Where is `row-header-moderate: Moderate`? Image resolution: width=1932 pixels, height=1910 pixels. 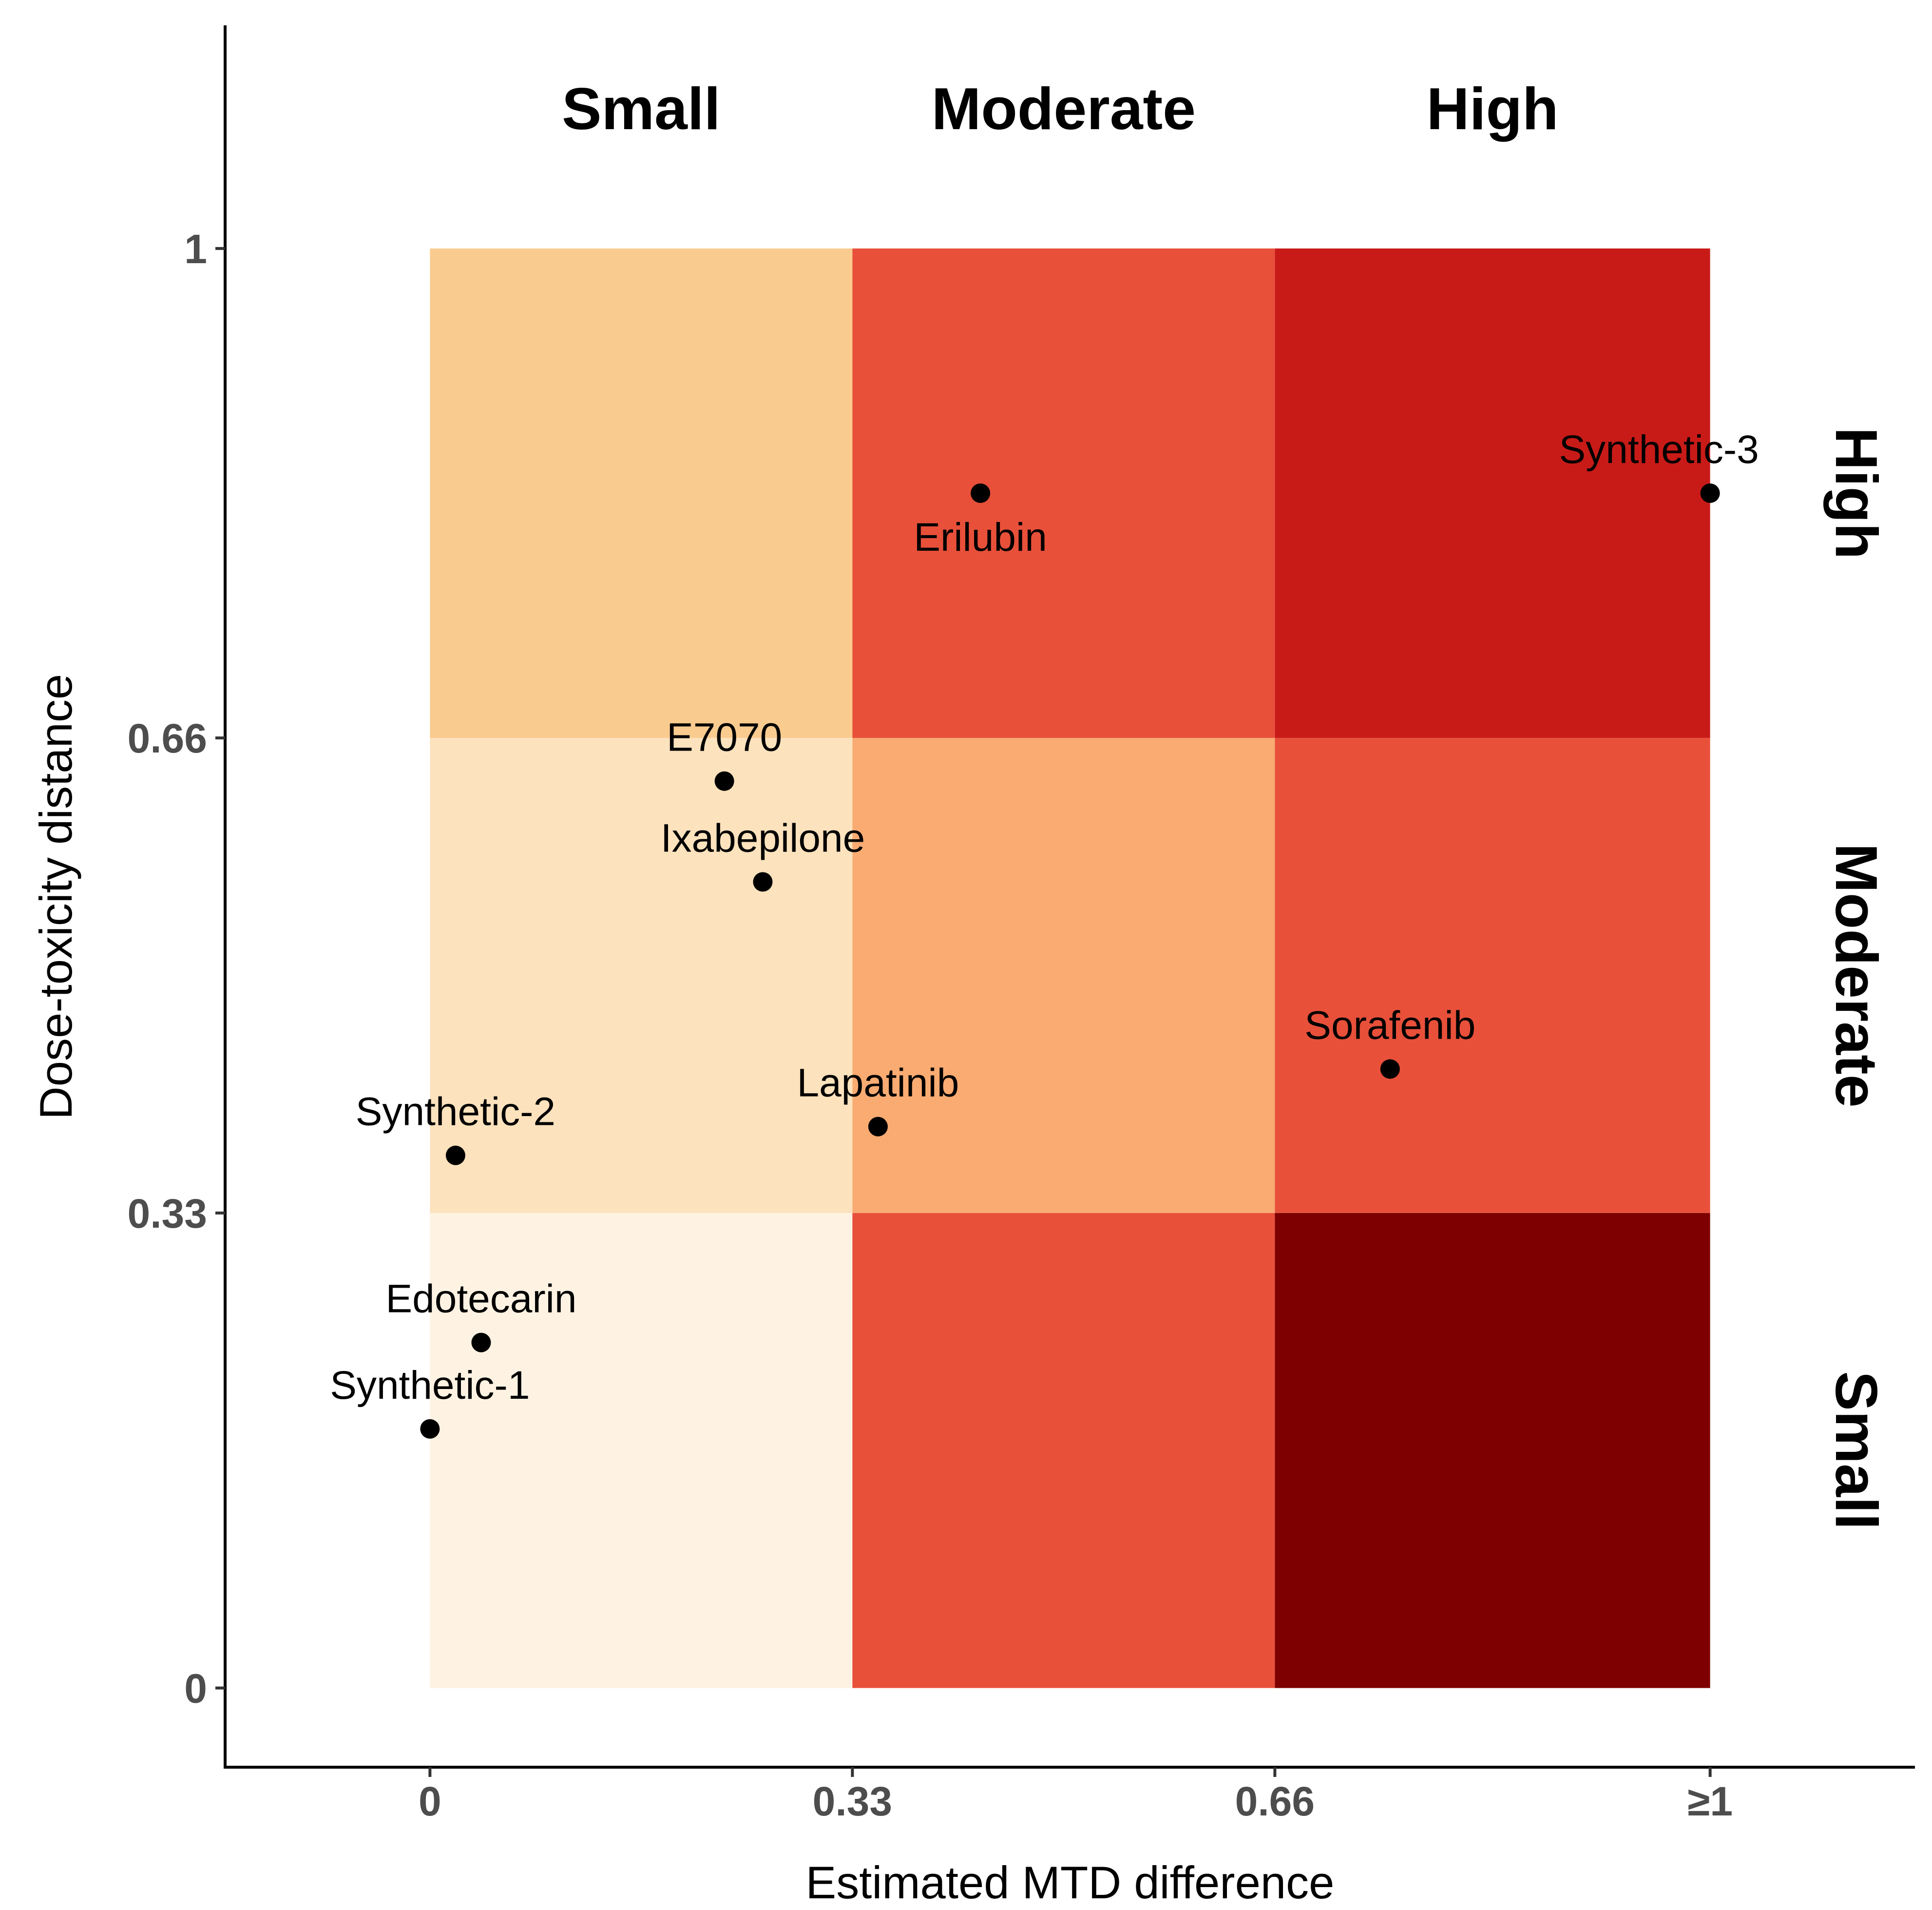
row-header-moderate: Moderate is located at coordinates (1857, 975).